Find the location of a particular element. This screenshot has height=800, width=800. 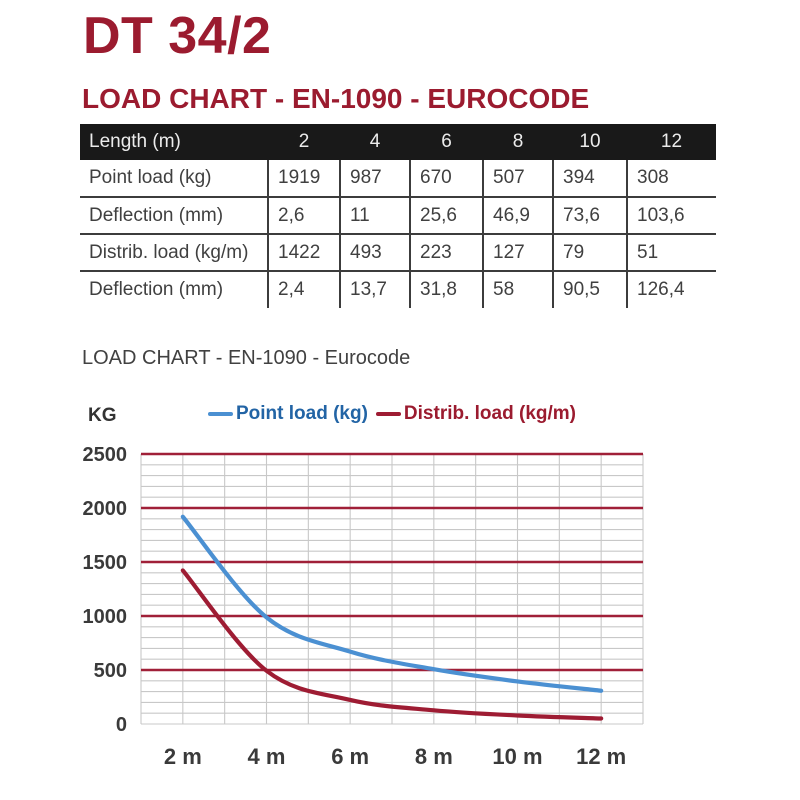

x-axis-tick-label: 8 m is located at coordinates (434, 756).